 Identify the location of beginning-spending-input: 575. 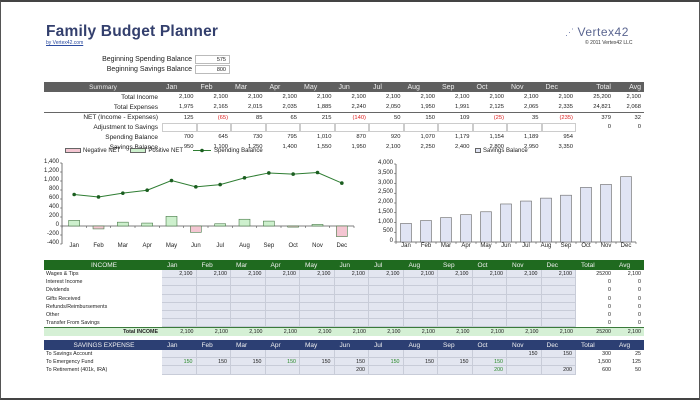
(212, 59).